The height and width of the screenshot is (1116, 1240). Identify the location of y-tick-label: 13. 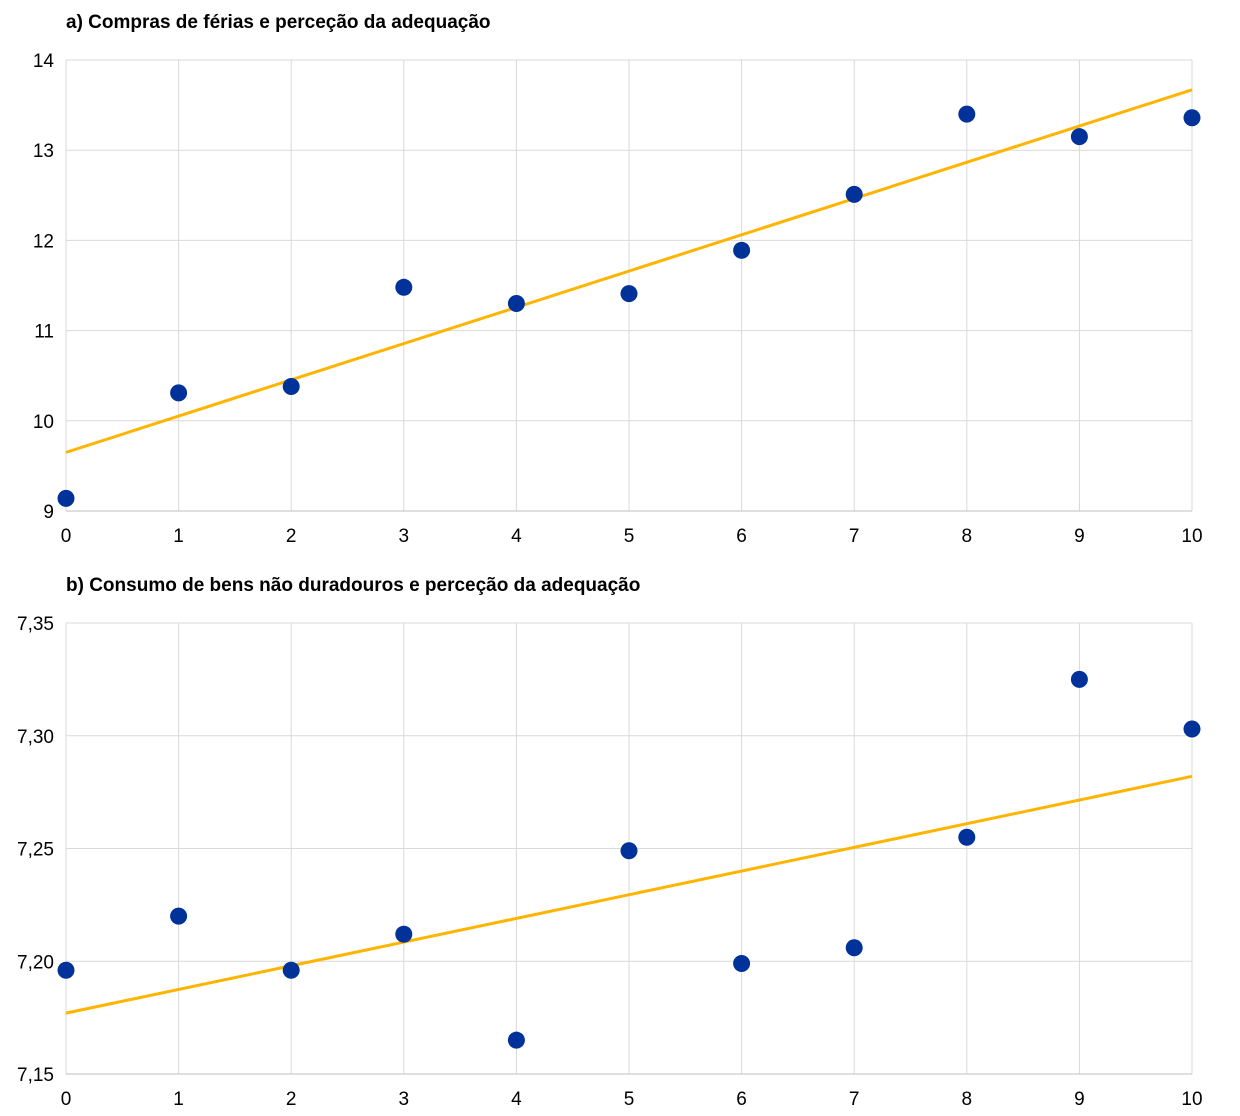
(43, 151).